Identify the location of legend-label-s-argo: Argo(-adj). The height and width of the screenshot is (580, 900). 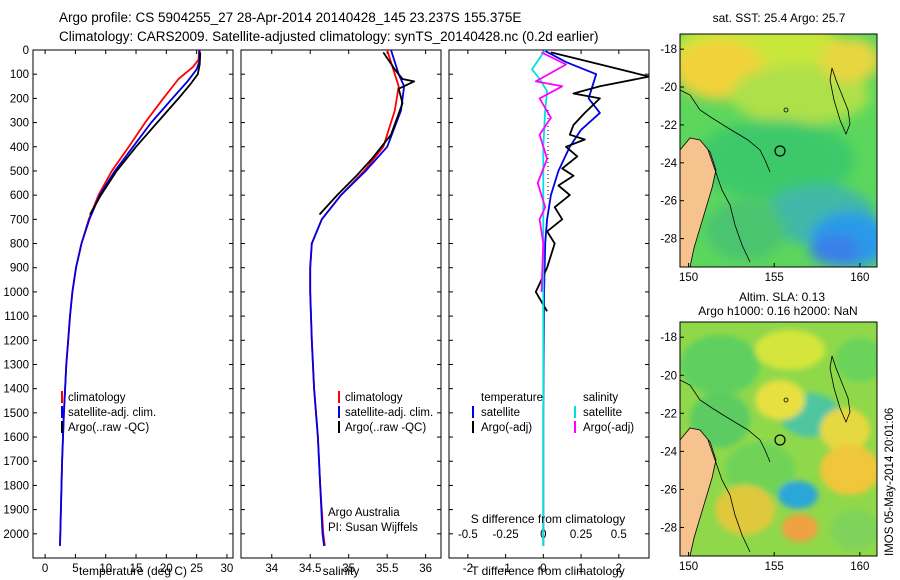
(608, 428).